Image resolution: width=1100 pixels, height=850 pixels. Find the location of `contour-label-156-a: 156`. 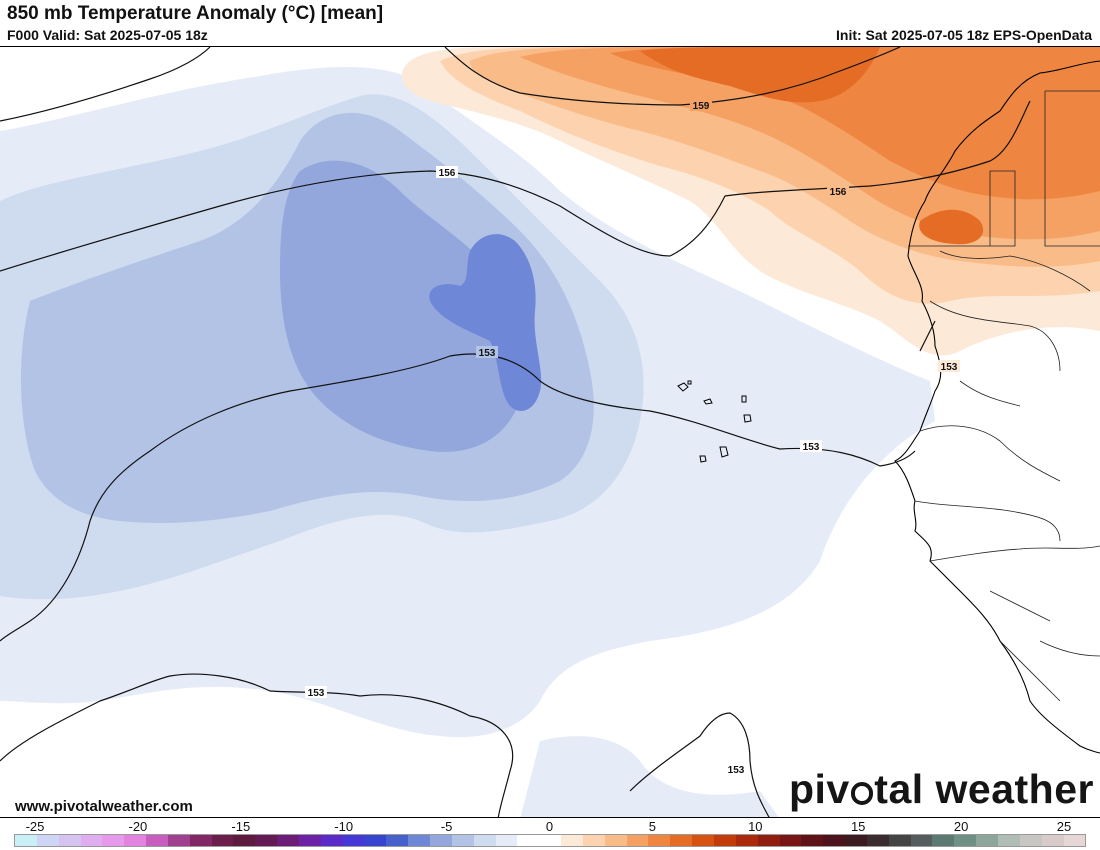

contour-label-156-a: 156 is located at coordinates (447, 173).